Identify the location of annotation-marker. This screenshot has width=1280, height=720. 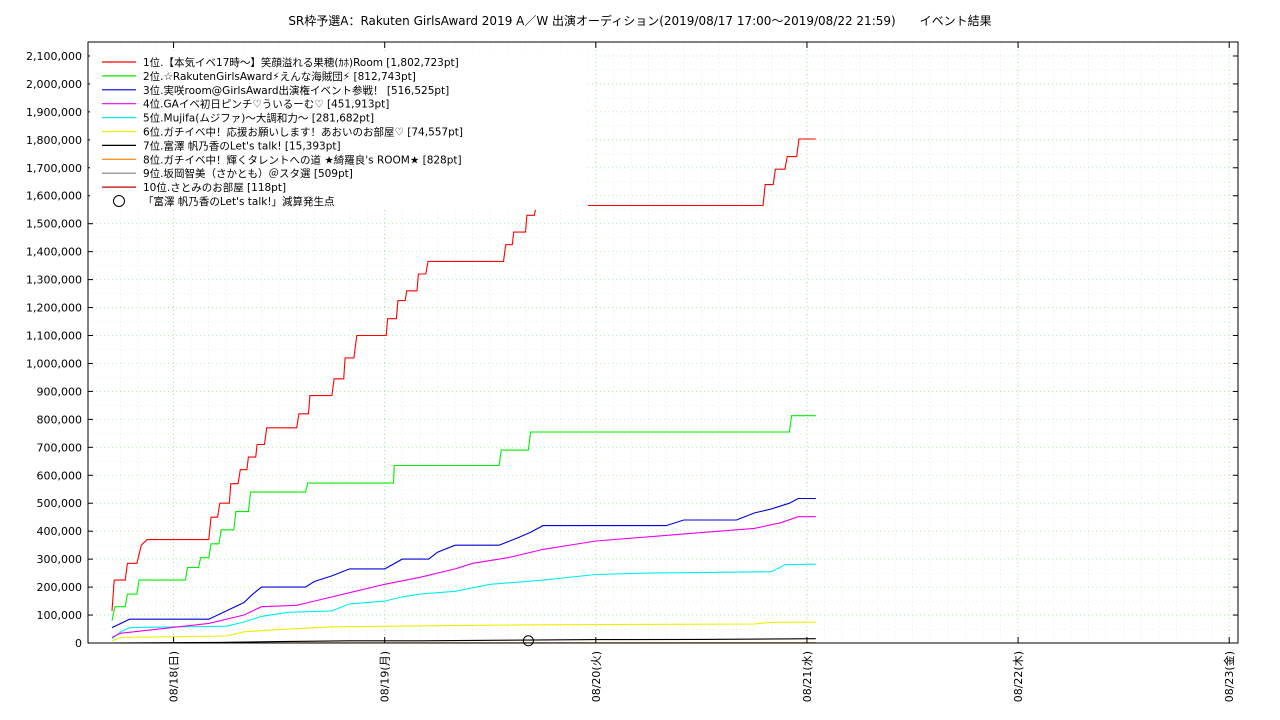
(528, 641).